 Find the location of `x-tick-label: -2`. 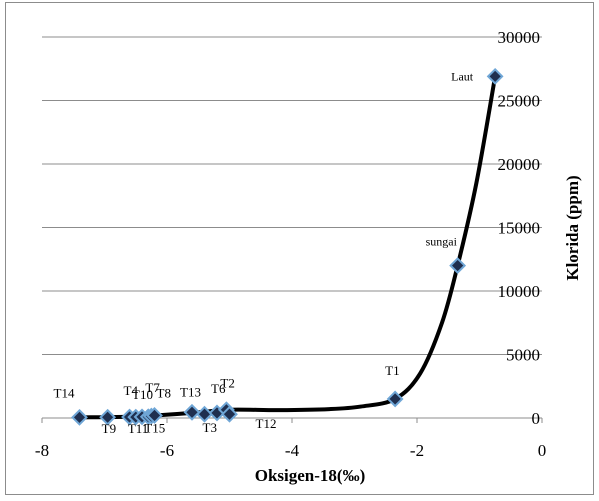

x-tick-label: -2 is located at coordinates (417, 450).